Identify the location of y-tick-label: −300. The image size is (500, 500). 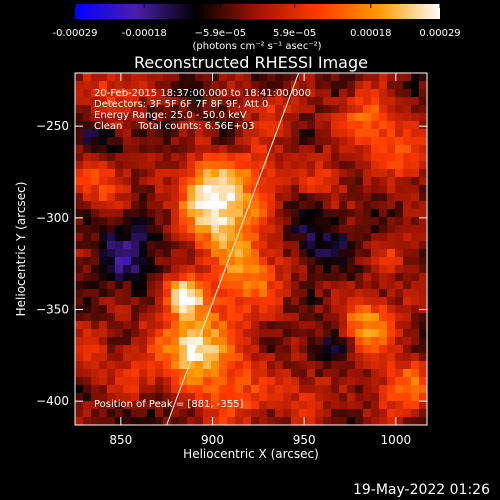
(52, 218).